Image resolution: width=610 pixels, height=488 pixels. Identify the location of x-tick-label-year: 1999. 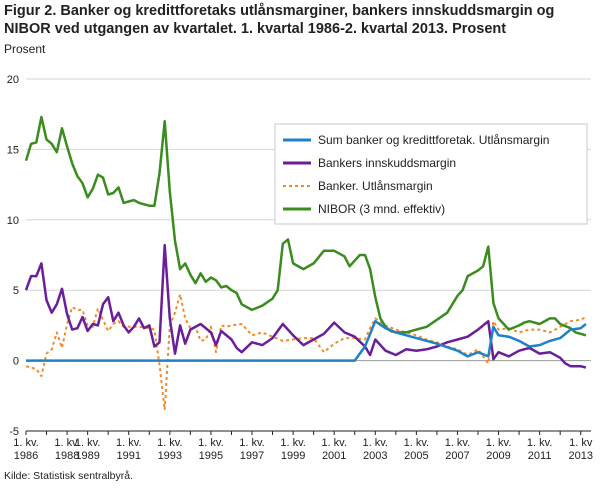
(293, 456).